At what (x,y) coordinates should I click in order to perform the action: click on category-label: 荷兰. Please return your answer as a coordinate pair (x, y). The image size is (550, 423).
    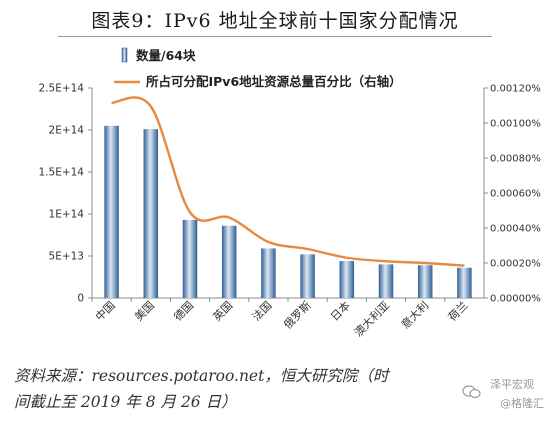
    Looking at the image, I should click on (458, 311).